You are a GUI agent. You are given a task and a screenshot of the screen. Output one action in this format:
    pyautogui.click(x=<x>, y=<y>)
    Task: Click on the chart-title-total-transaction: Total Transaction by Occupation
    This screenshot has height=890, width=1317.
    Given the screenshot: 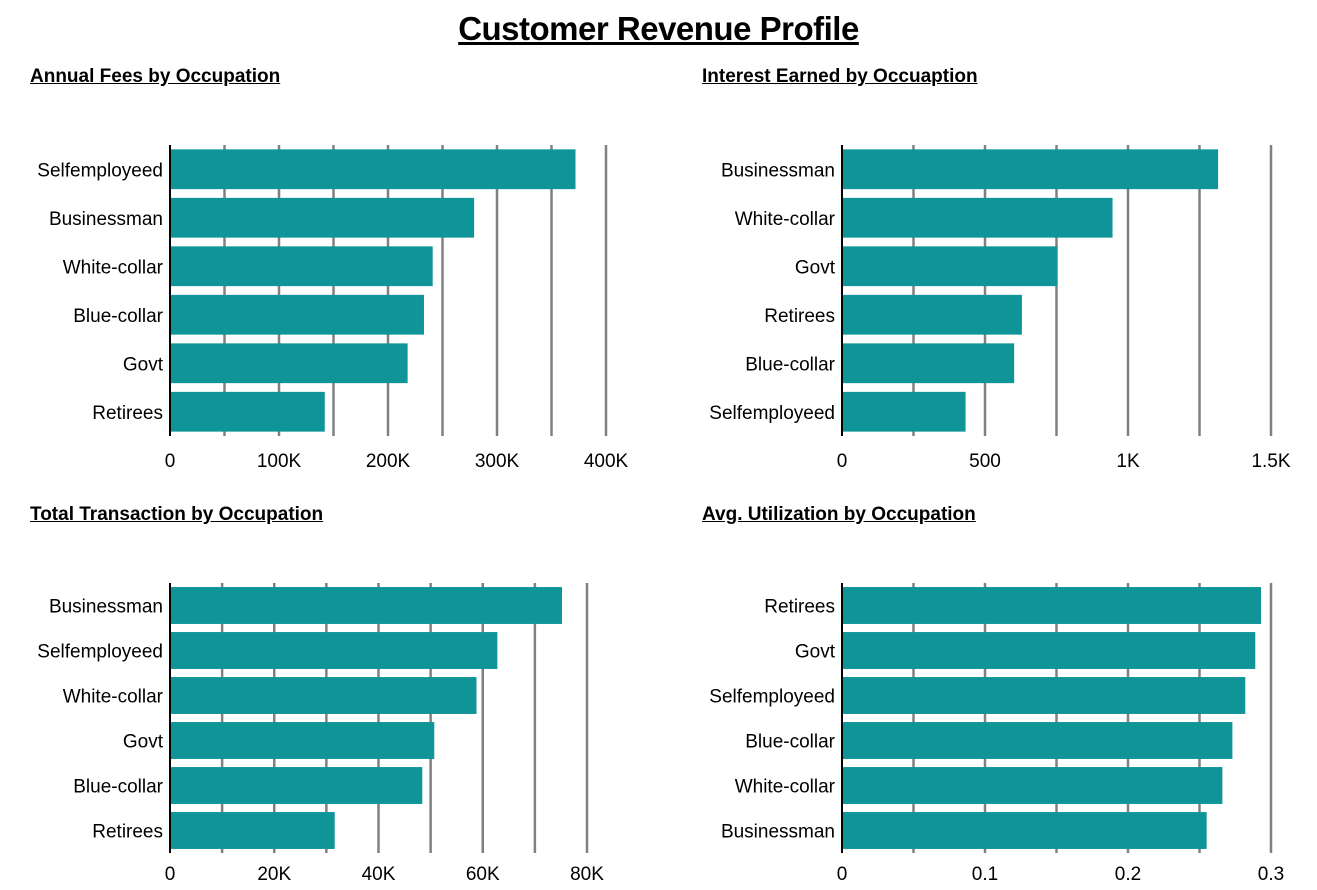 What is the action you would take?
    pyautogui.click(x=177, y=514)
    